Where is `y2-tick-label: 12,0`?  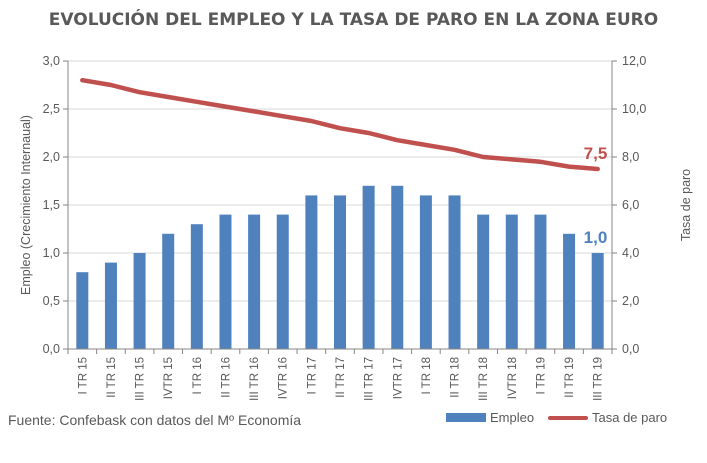 y2-tick-label: 12,0 is located at coordinates (634, 61).